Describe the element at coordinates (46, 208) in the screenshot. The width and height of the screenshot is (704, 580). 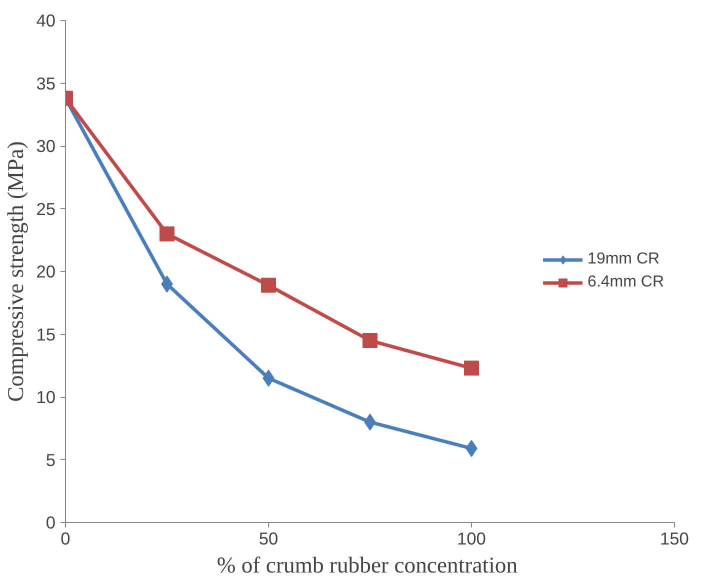
I see `y-tick-label: 25` at that location.